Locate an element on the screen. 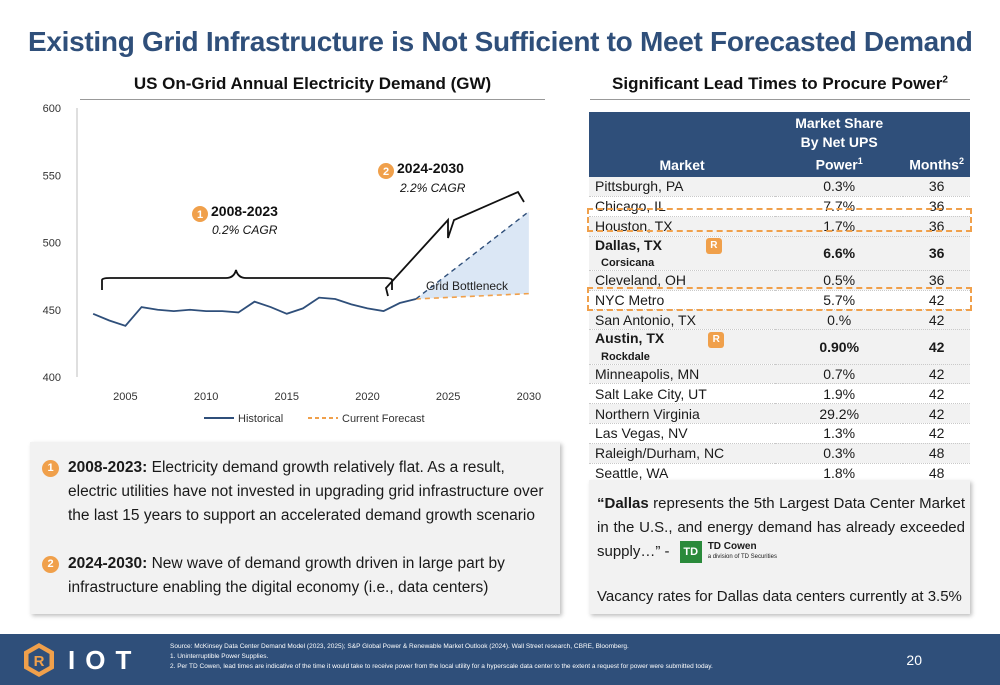 Image resolution: width=1000 pixels, height=685 pixels. y-tick-label: 500 is located at coordinates (52, 244).